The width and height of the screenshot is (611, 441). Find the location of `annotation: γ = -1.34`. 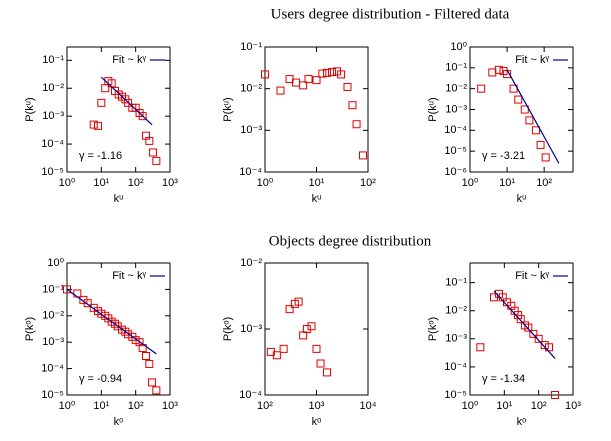

annotation: γ = -1.34 is located at coordinates (503, 379).